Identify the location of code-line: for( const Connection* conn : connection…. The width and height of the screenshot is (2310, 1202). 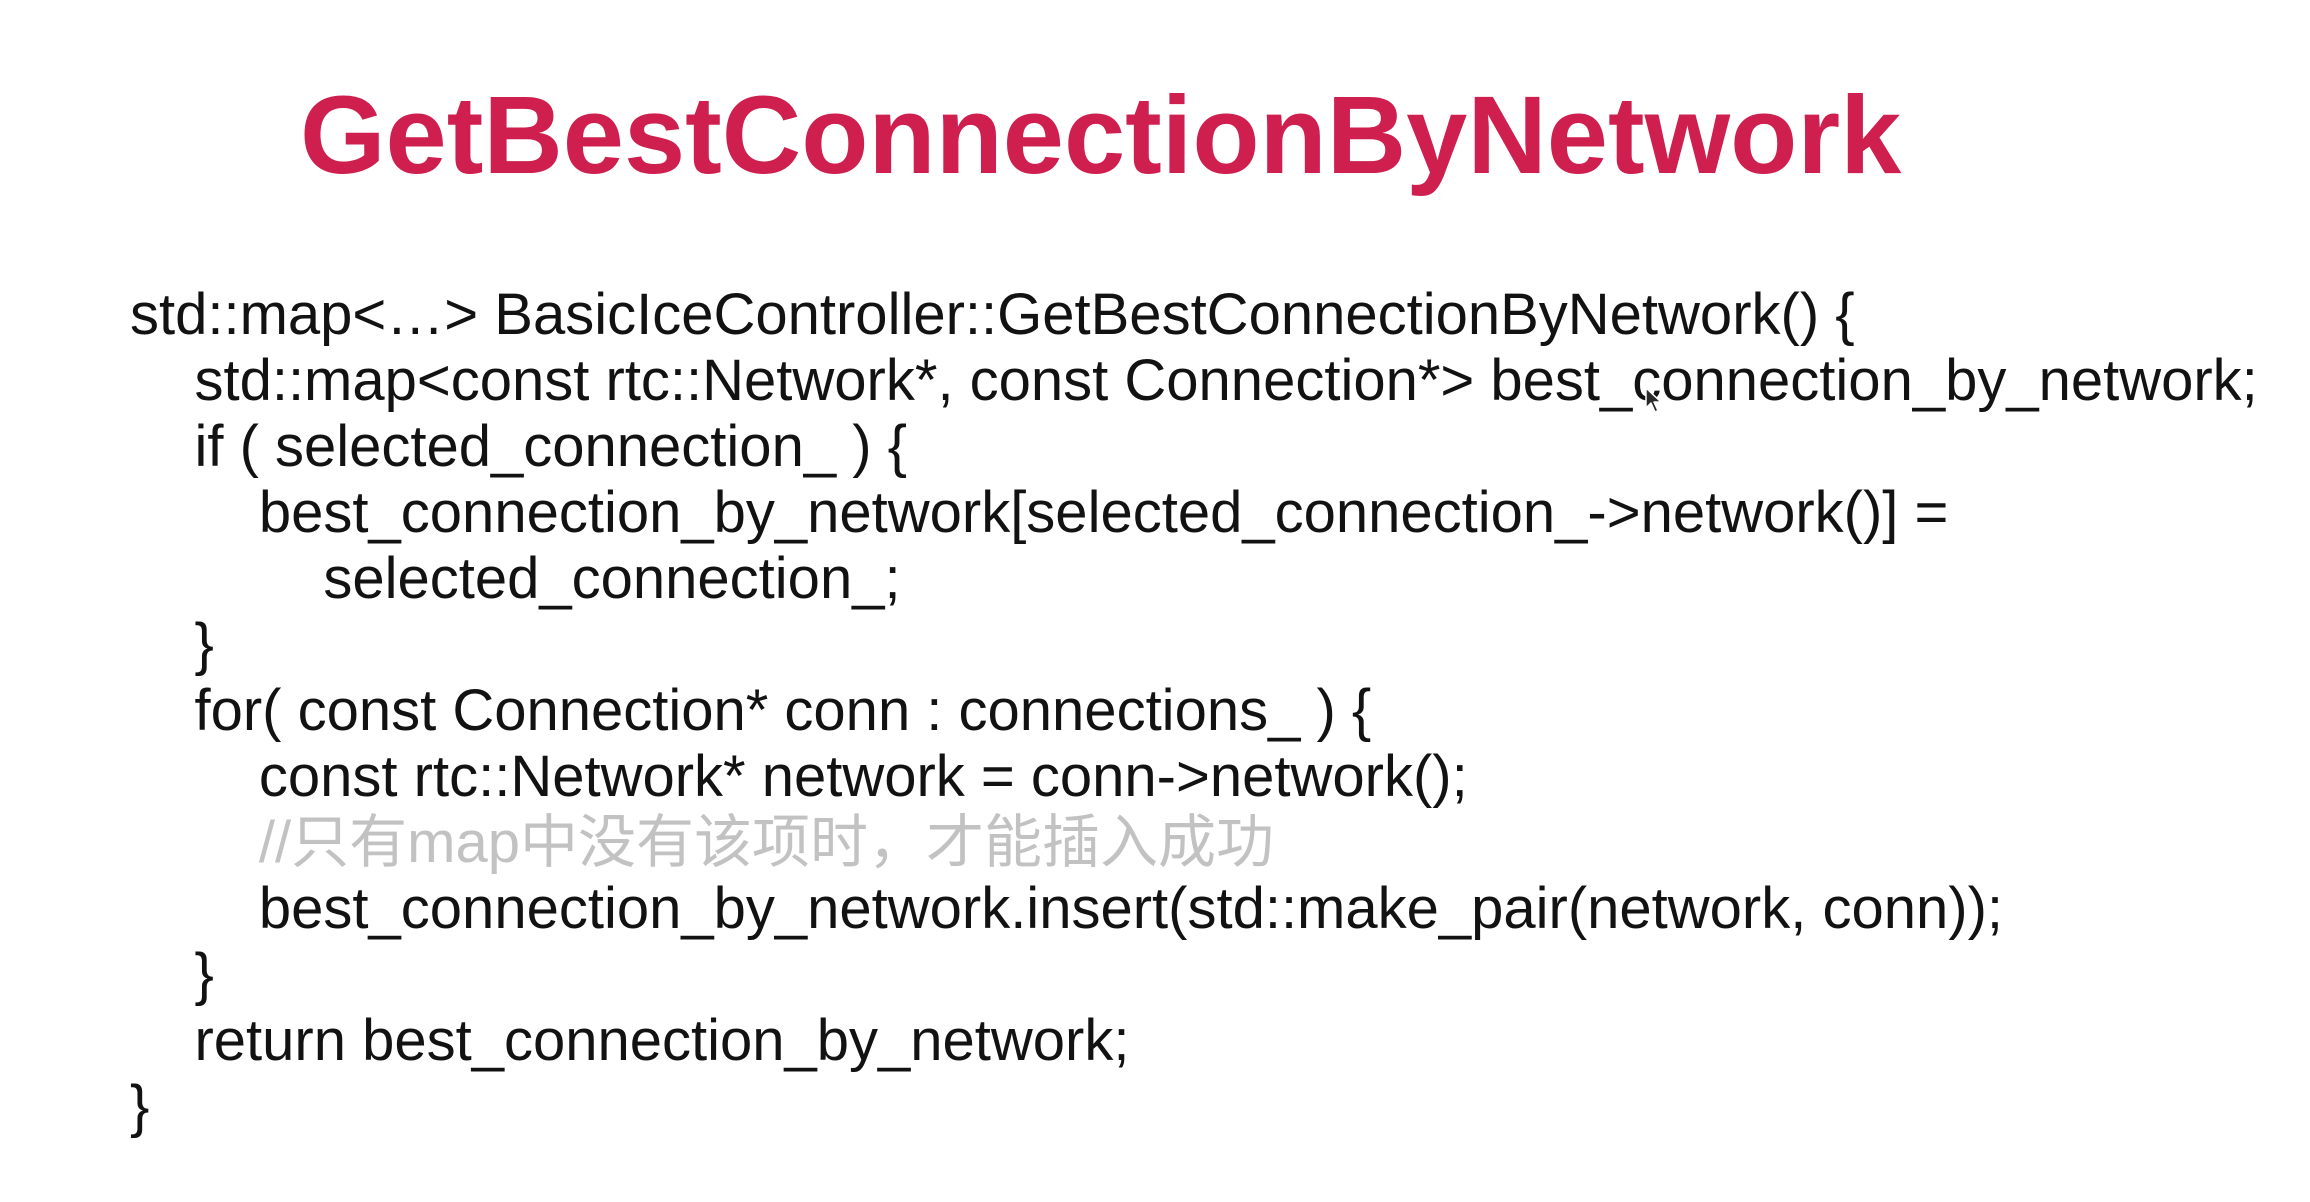
(751, 710).